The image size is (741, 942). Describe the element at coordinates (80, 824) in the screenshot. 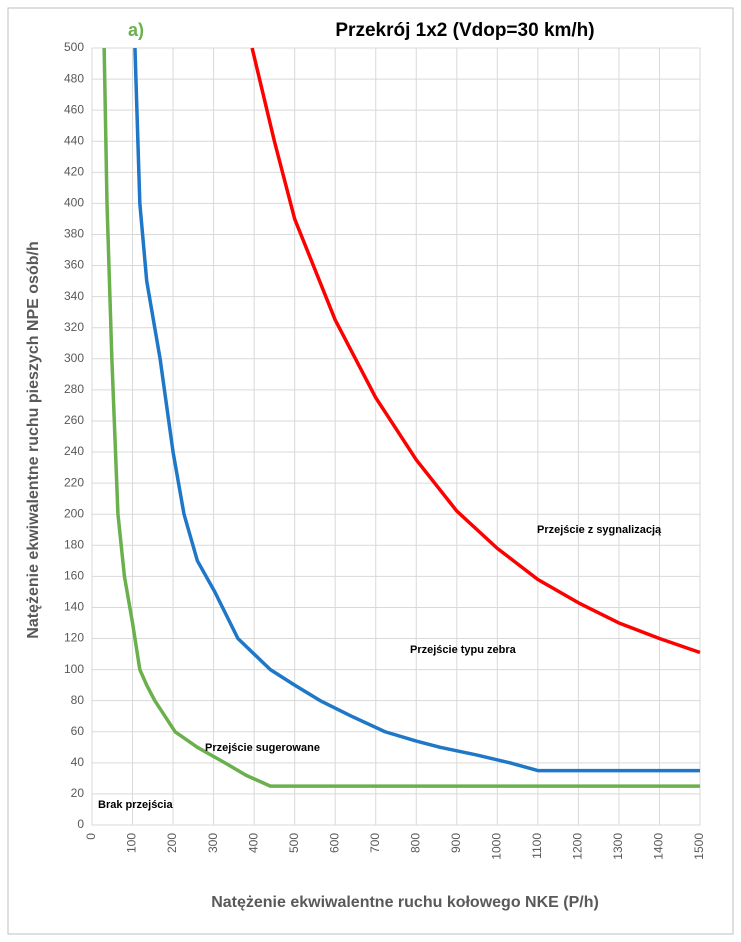

I see `y-tick-label: 0` at that location.